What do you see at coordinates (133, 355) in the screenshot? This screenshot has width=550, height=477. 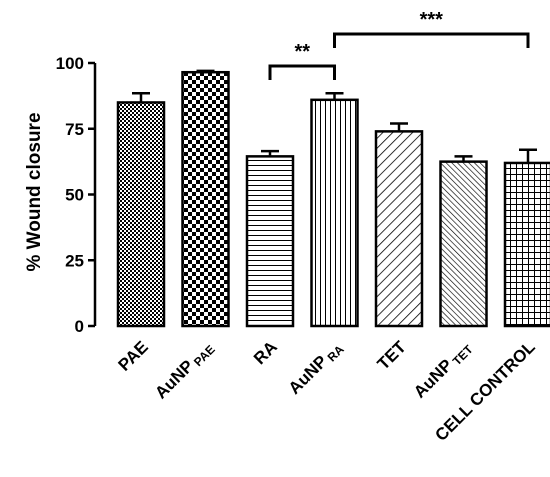 I see `x-tick-label: PAE` at bounding box center [133, 355].